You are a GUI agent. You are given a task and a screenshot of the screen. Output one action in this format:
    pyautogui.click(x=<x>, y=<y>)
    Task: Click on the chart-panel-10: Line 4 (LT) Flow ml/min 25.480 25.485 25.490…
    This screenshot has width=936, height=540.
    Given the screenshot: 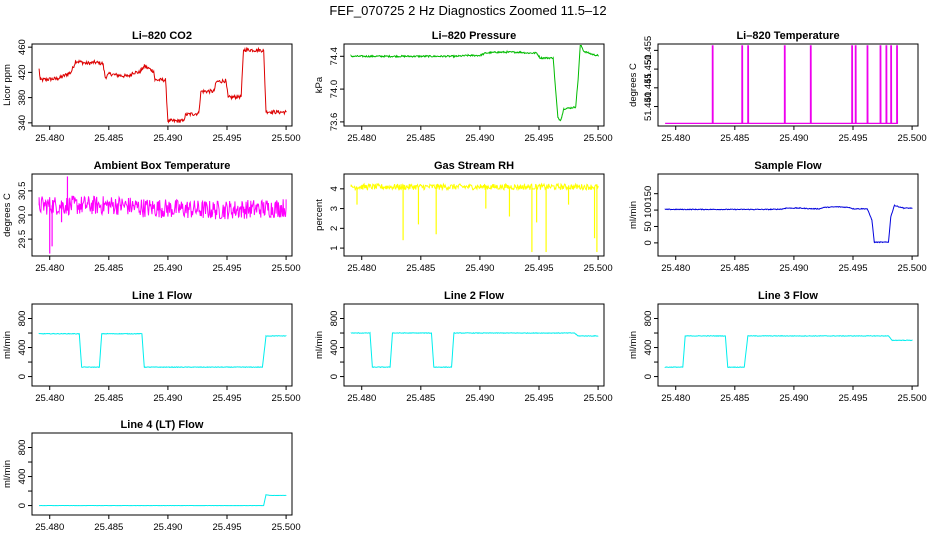 What is the action you would take?
    pyautogui.click(x=151, y=476)
    